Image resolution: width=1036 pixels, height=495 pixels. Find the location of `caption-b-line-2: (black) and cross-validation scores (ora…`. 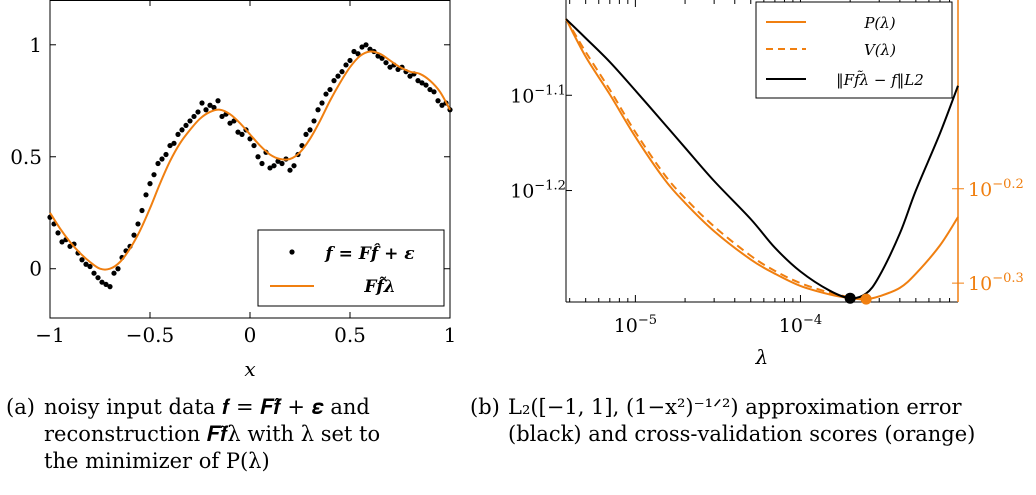

caption-b-line-2: (black) and cross-validation scores (ora… is located at coordinates (742, 434).